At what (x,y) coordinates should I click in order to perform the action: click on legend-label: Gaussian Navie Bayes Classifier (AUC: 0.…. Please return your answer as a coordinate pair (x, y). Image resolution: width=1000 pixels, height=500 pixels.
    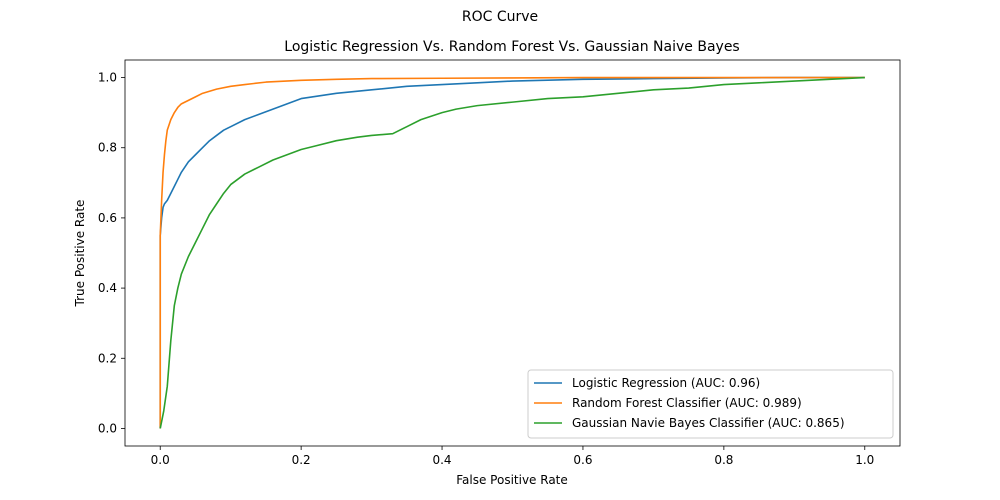
    Looking at the image, I should click on (708, 423).